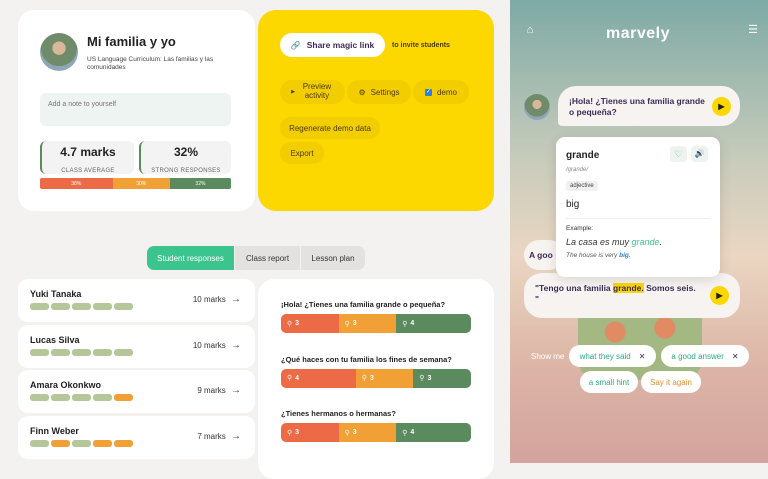 Image resolution: width=768 pixels, height=479 pixels. Describe the element at coordinates (678, 154) in the screenshot. I see `favorite-button: ♡` at that location.